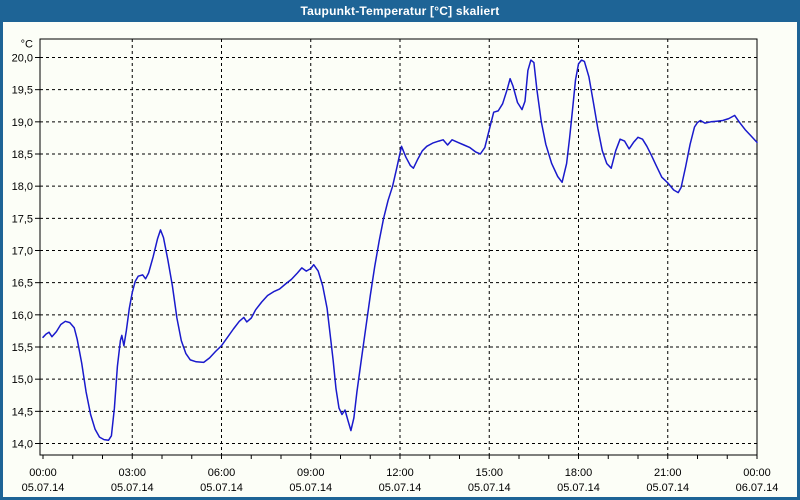 The width and height of the screenshot is (800, 500). I want to click on y-tick-label: 19,0, so click(22, 123).